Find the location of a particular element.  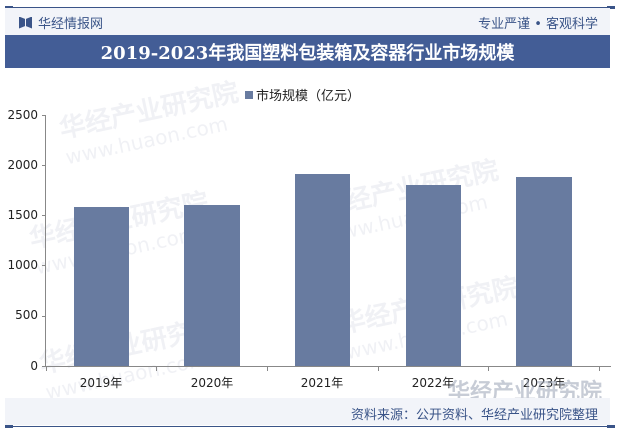

footer-bar: 资料来源：公开资料、华经产业研究院整理 is located at coordinates (307, 411).